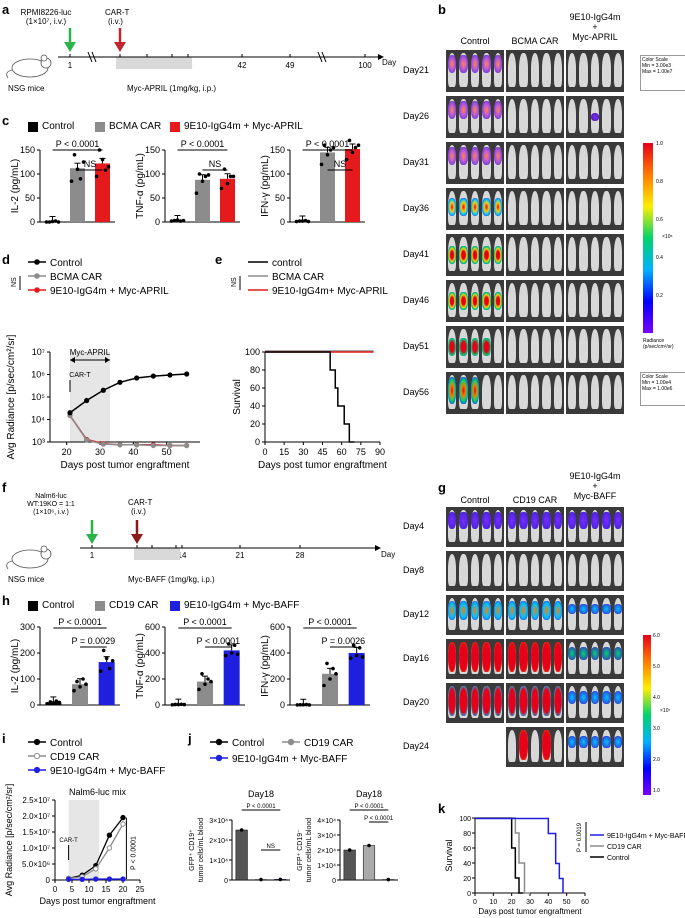 The image size is (685, 918). I want to click on panel-label-j: j, so click(190, 738).